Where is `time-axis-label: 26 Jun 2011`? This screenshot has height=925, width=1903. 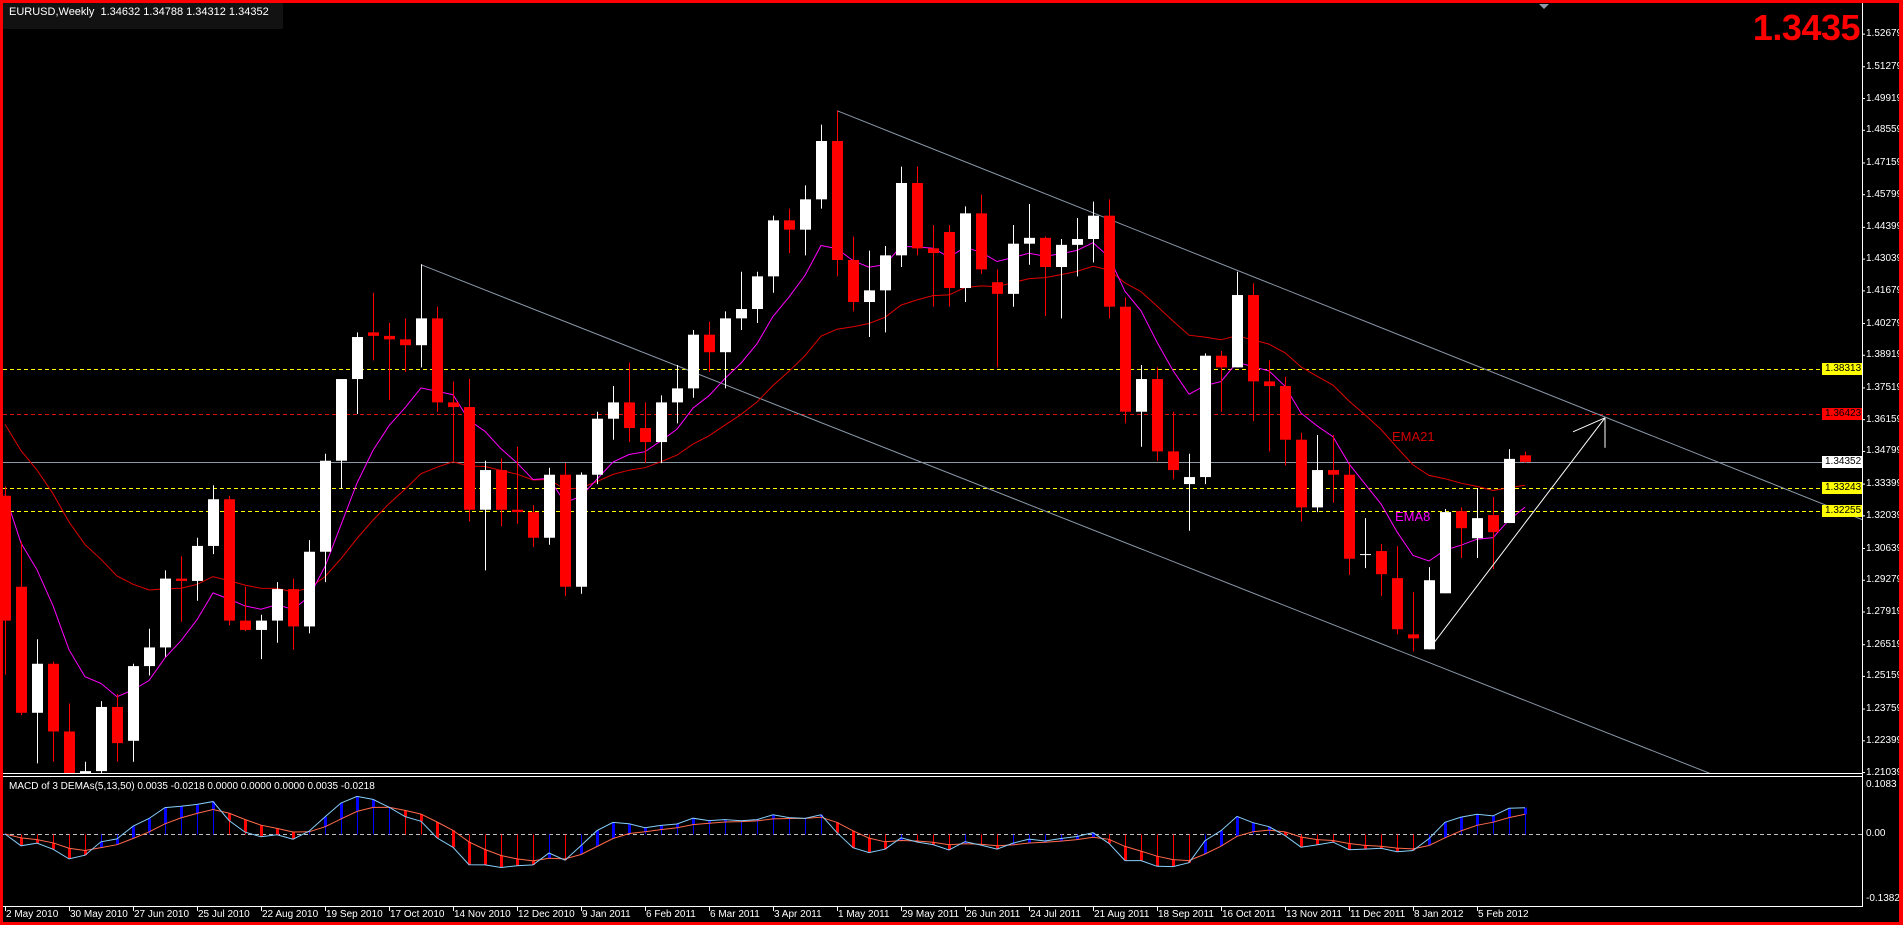
time-axis-label: 26 Jun 2011 is located at coordinates (993, 914).